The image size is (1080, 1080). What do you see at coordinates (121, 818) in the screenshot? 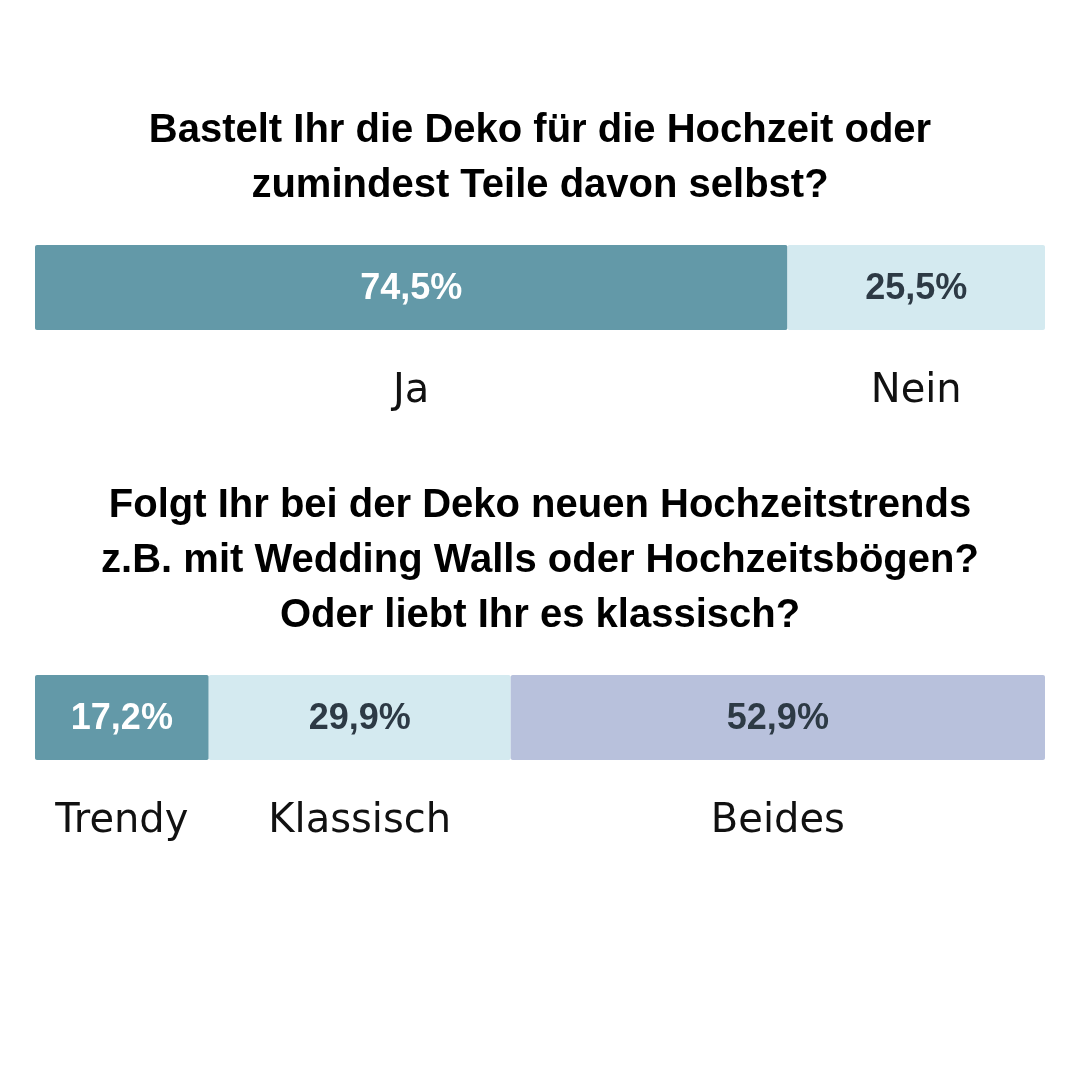
I see `series-label: Trendy` at bounding box center [121, 818].